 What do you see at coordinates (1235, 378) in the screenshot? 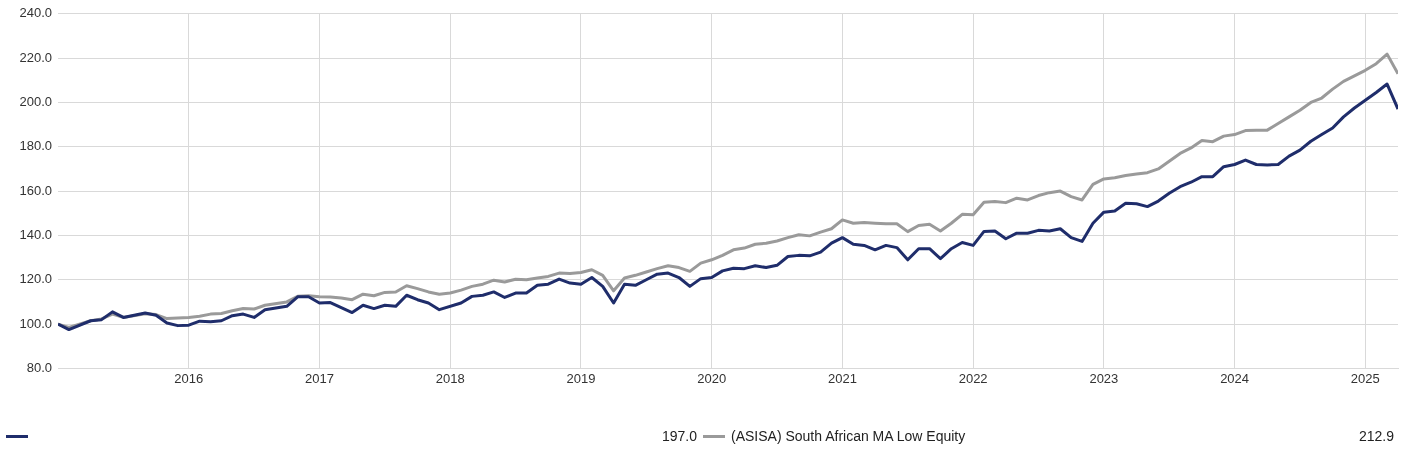
I see `x-tick-label: 2024` at bounding box center [1235, 378].